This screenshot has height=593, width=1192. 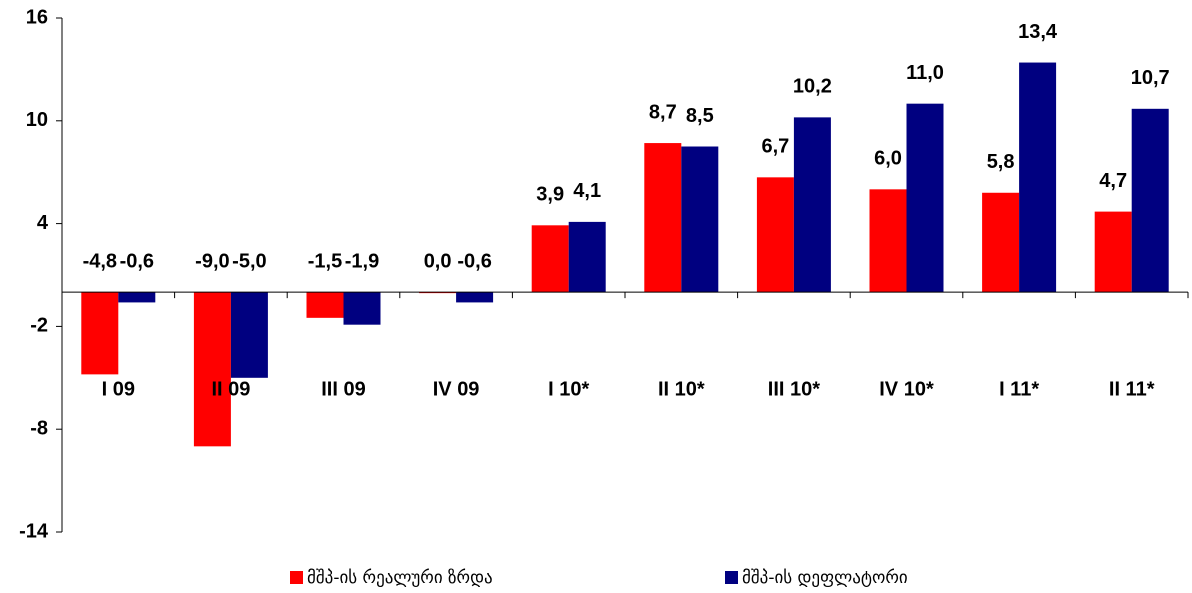 What do you see at coordinates (587, 191) in the screenshot?
I see `value-label: 4,1` at bounding box center [587, 191].